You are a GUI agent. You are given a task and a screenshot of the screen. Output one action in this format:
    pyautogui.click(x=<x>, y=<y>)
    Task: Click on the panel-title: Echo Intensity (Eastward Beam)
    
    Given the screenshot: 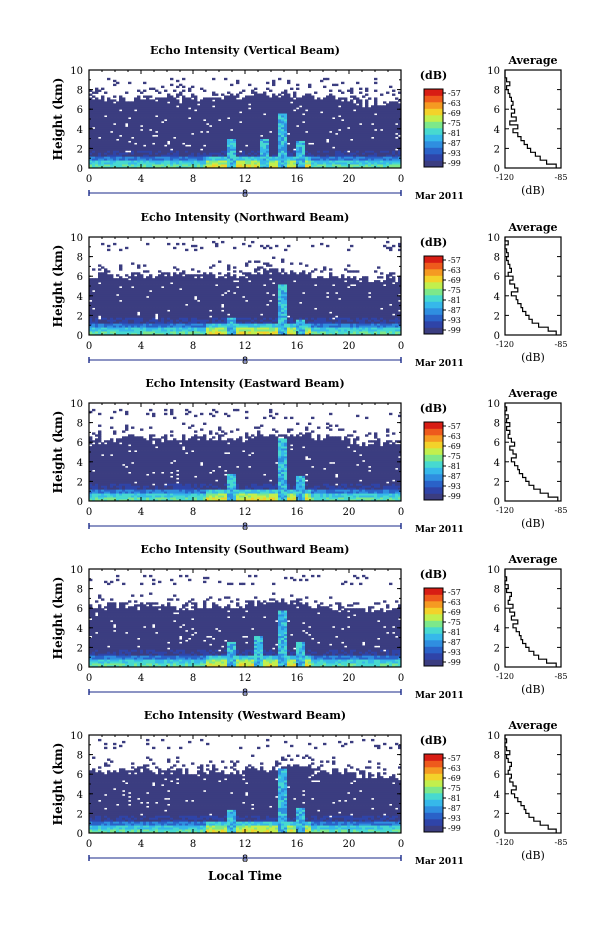 What is the action you would take?
    pyautogui.click(x=244, y=383)
    